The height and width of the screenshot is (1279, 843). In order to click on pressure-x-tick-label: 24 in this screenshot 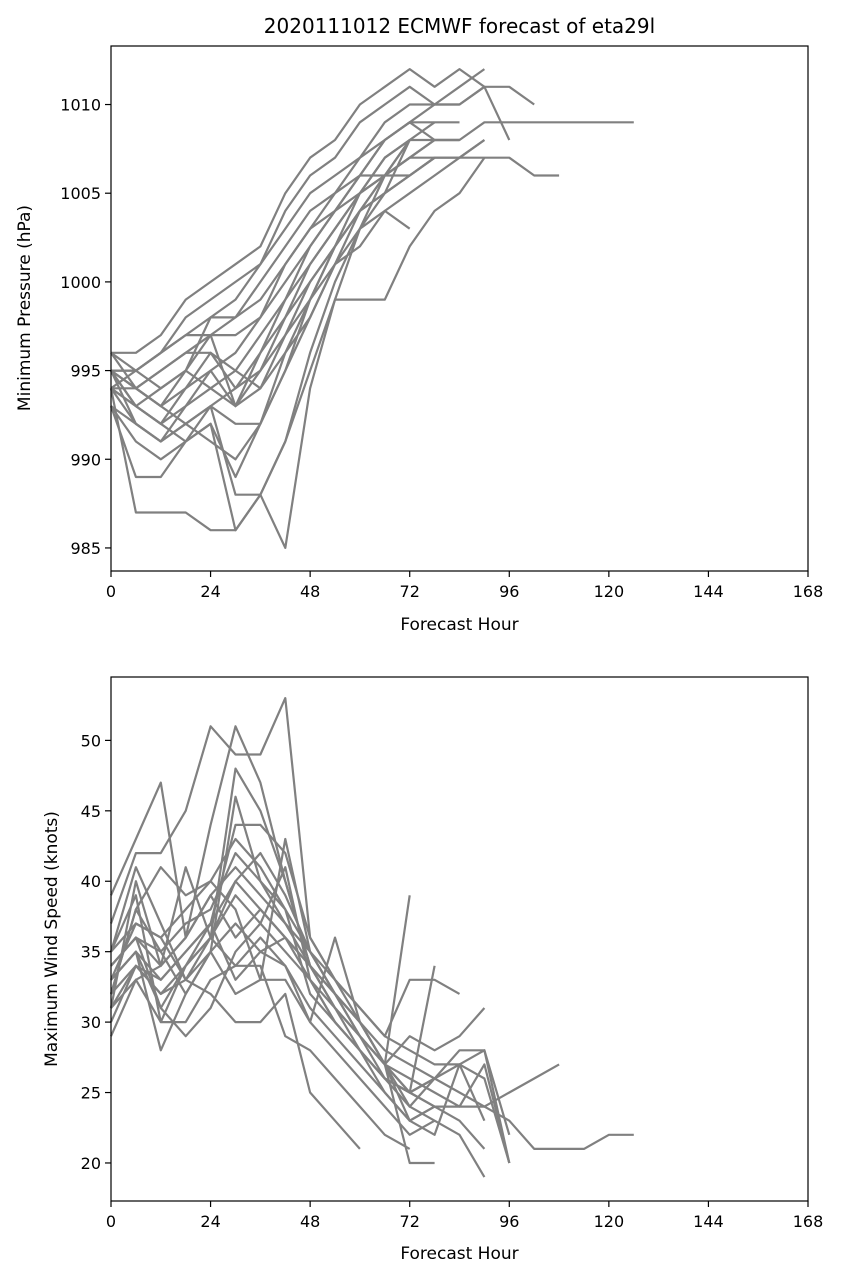, I will do `click(210, 591)`.